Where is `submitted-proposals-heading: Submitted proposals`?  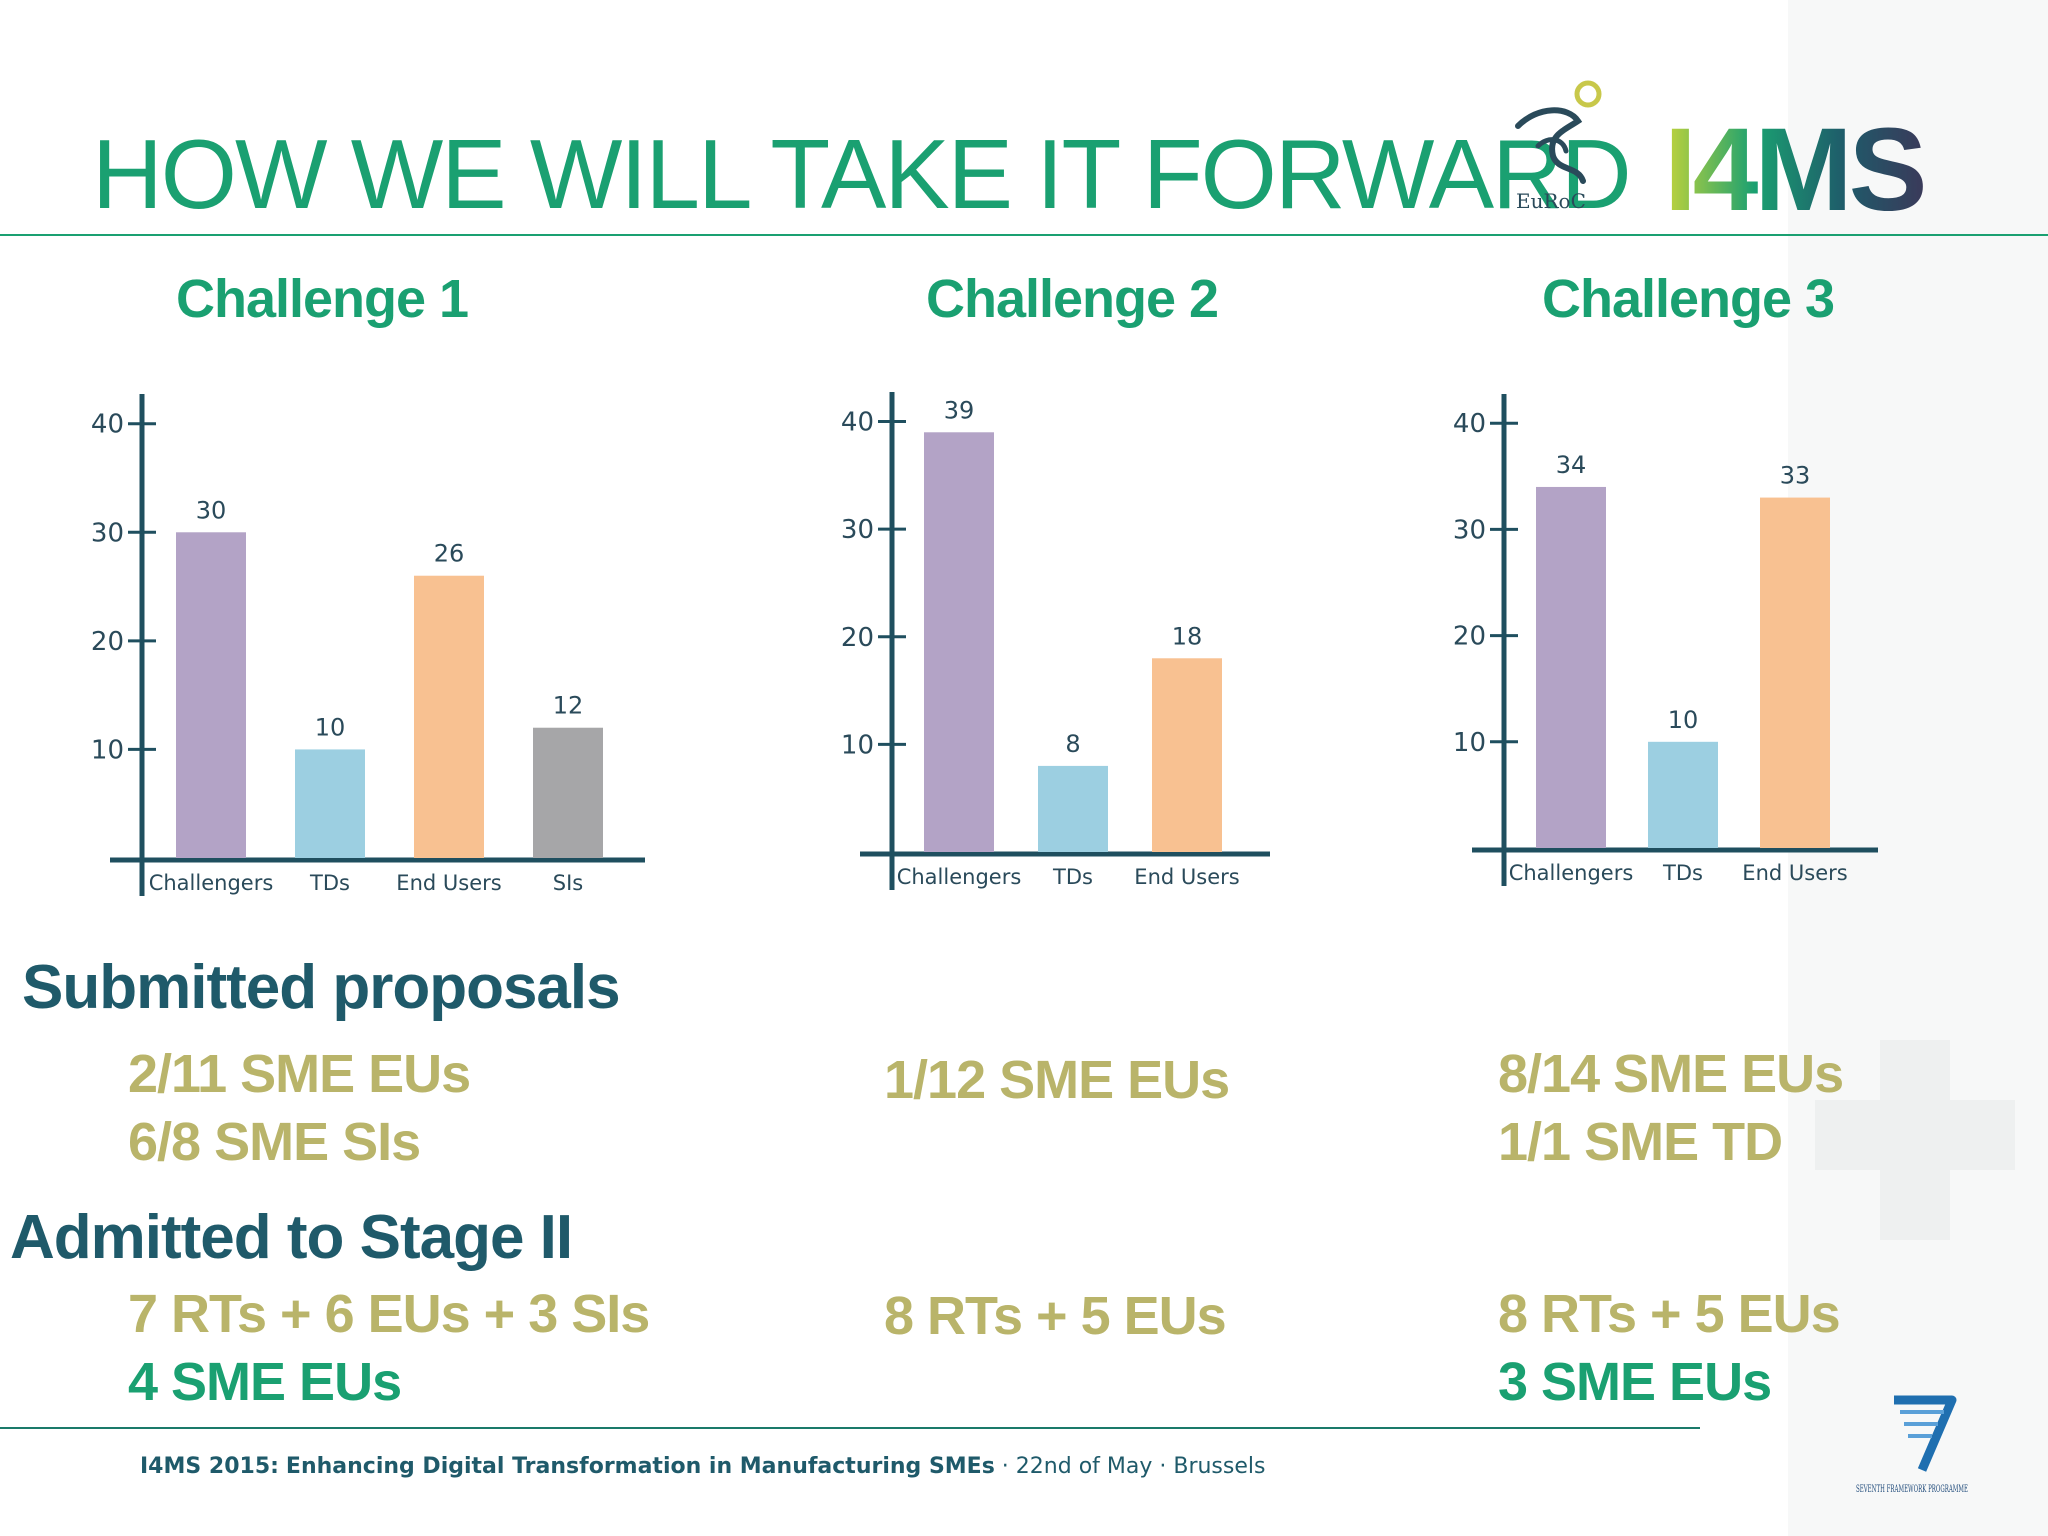
submitted-proposals-heading: Submitted proposals is located at coordinates (321, 987).